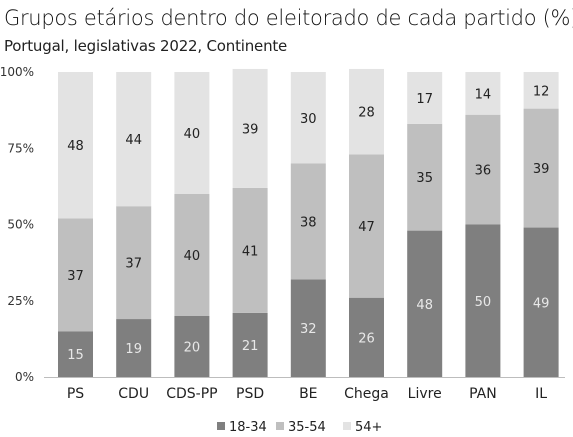  Describe the element at coordinates (17, 72) in the screenshot. I see `y-tick-label: 100%` at that location.